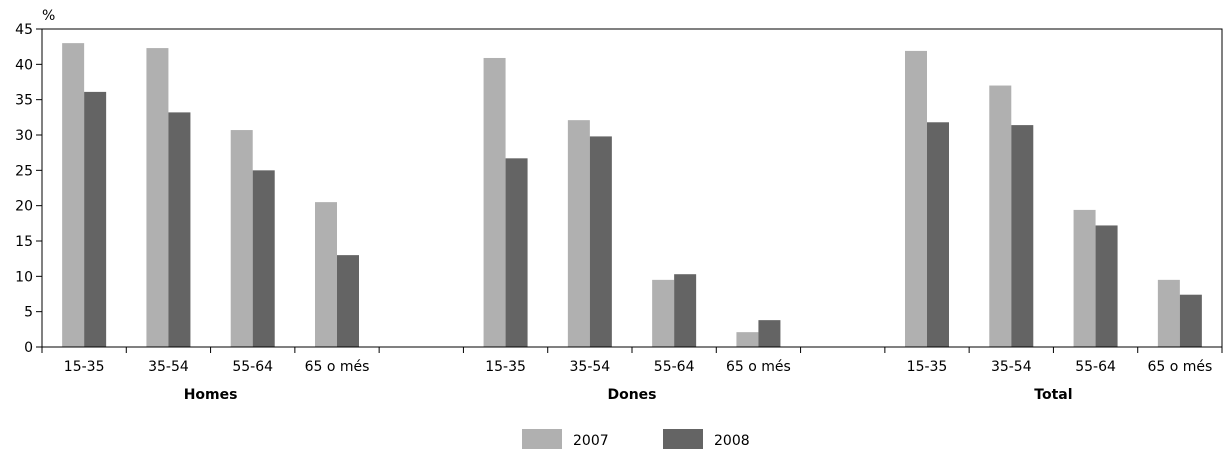 This screenshot has height=451, width=1228. Describe the element at coordinates (24, 101) in the screenshot. I see `y-tick-label: 35` at that location.